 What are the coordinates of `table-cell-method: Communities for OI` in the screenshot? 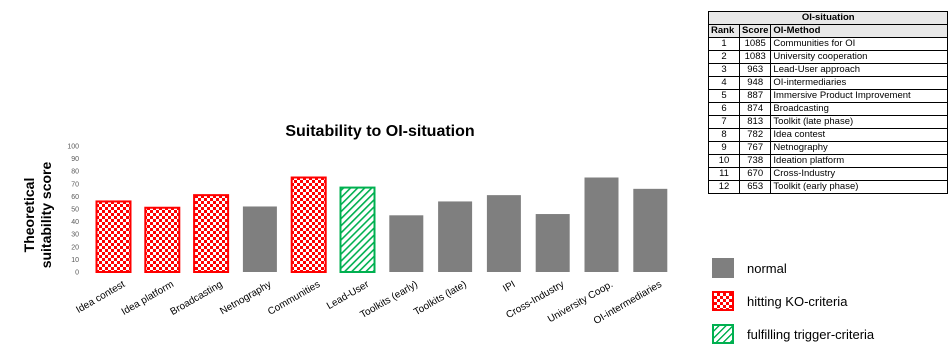 It's located at (859, 44).